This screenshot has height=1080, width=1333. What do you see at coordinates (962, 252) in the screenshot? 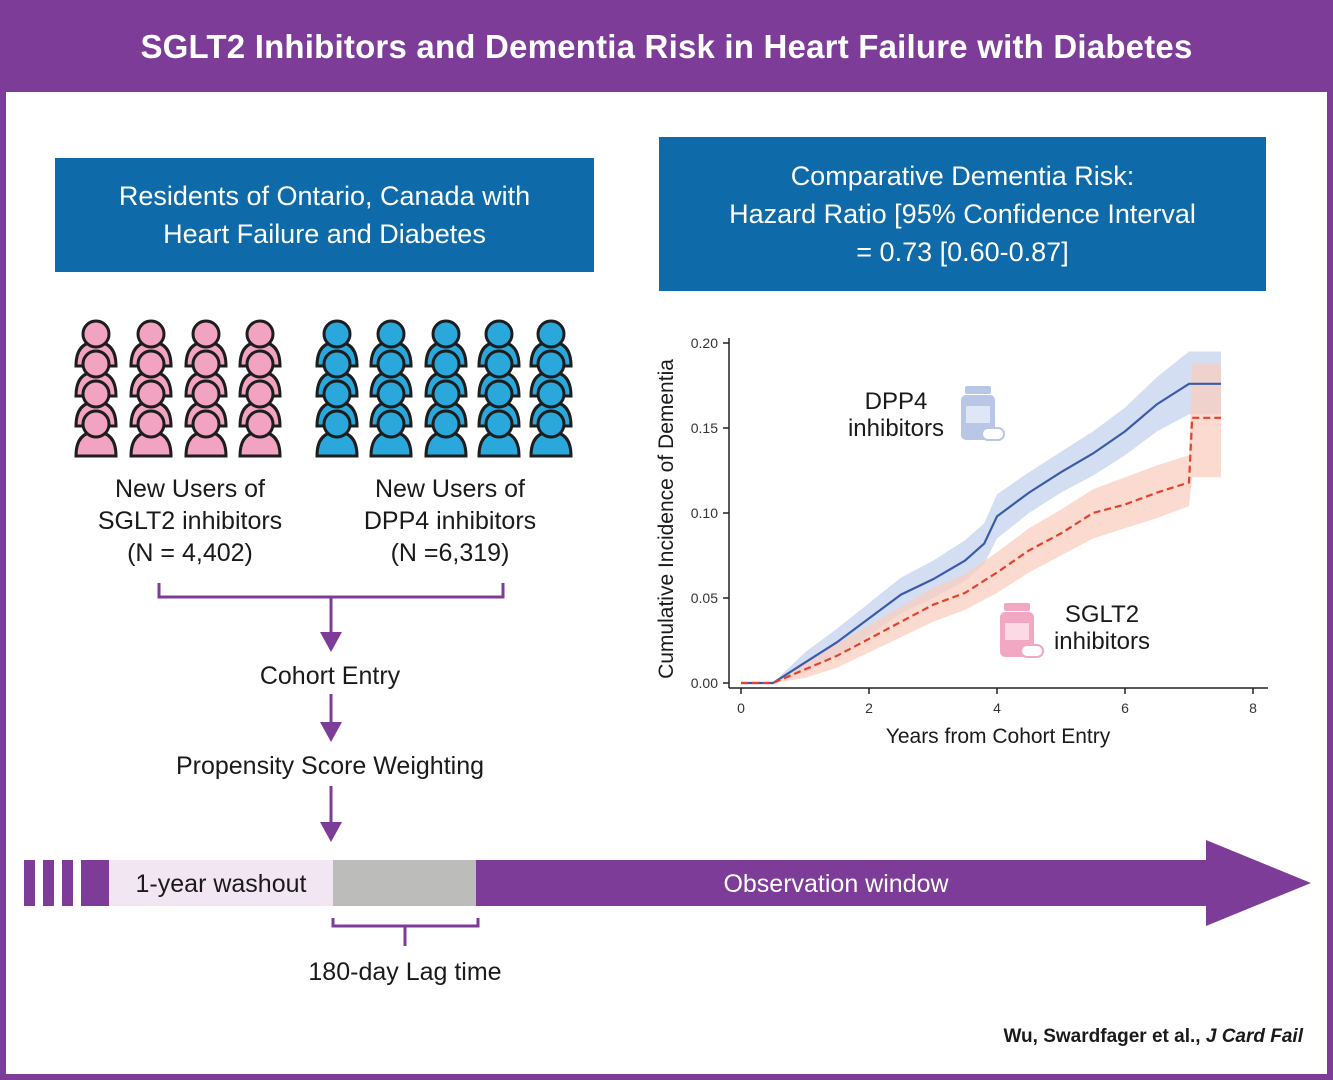
I see `hazard-ratio-line-3: = 0.73 [0.60-0.87]` at bounding box center [962, 252].